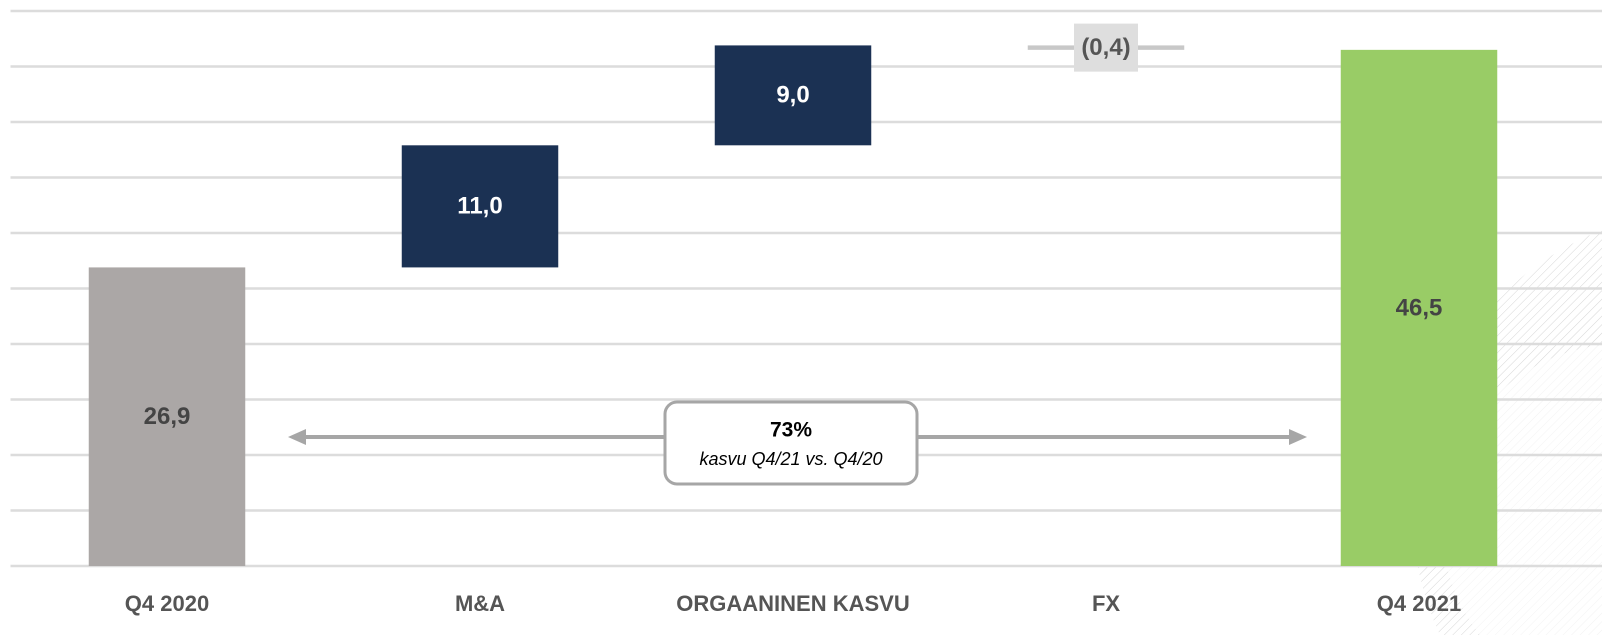  Describe the element at coordinates (167, 603) in the screenshot. I see `x-tick-label: Q4 2020` at that location.